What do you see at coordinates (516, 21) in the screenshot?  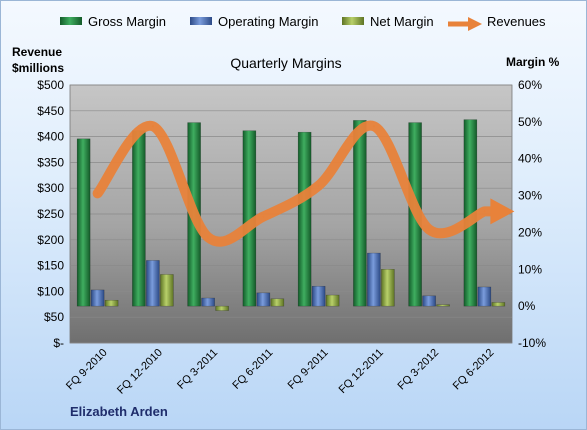 I see `legend-label-revenues: Revenues` at bounding box center [516, 21].